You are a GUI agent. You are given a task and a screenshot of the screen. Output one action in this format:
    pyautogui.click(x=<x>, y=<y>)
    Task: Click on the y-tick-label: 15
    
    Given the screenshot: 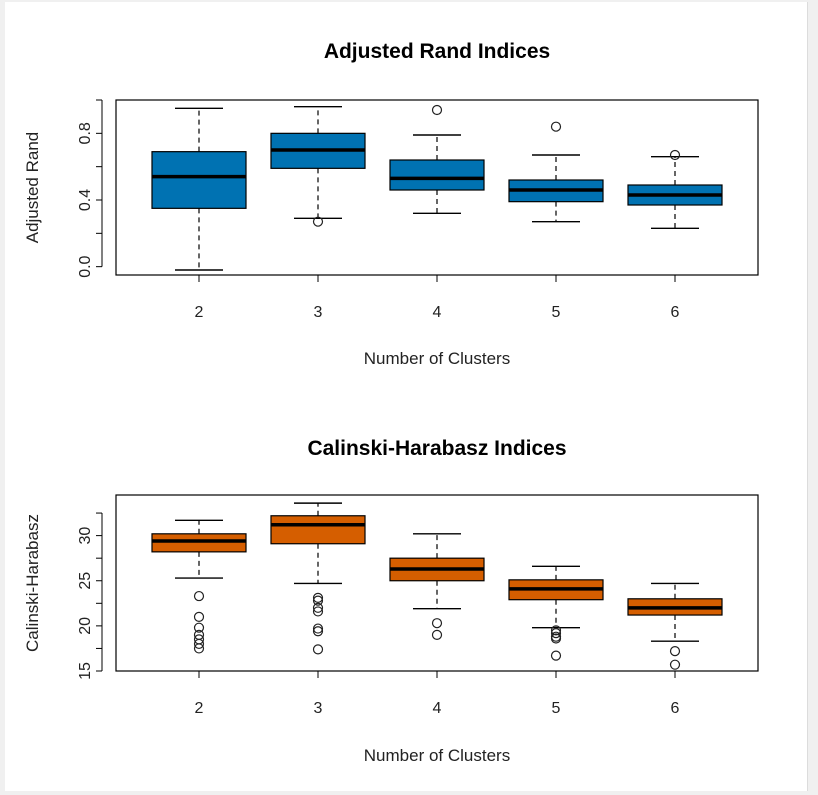 What is the action you would take?
    pyautogui.click(x=85, y=671)
    